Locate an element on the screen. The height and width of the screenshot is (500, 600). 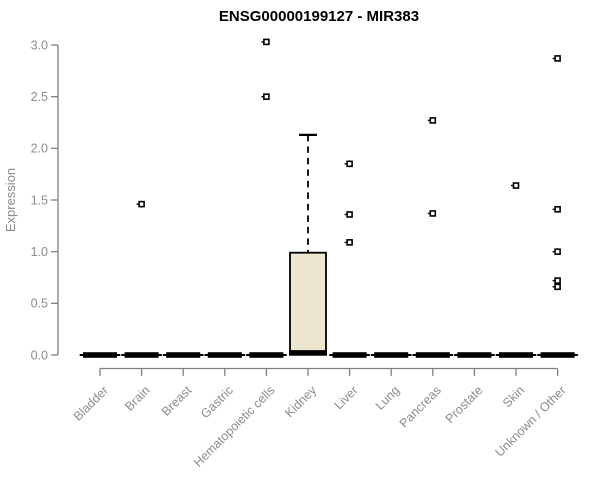
outlier-point-skin is located at coordinates (516, 185).